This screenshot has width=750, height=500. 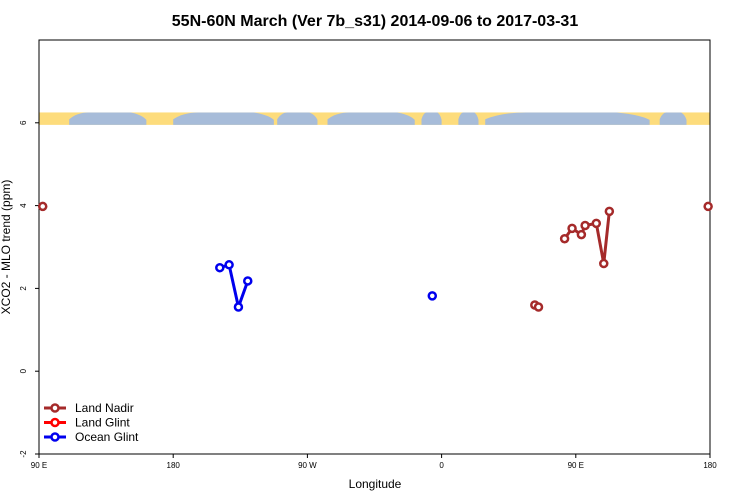 I want to click on x-axis: 90 E 180 90 W 0 90 E 180, so click(x=374, y=462).